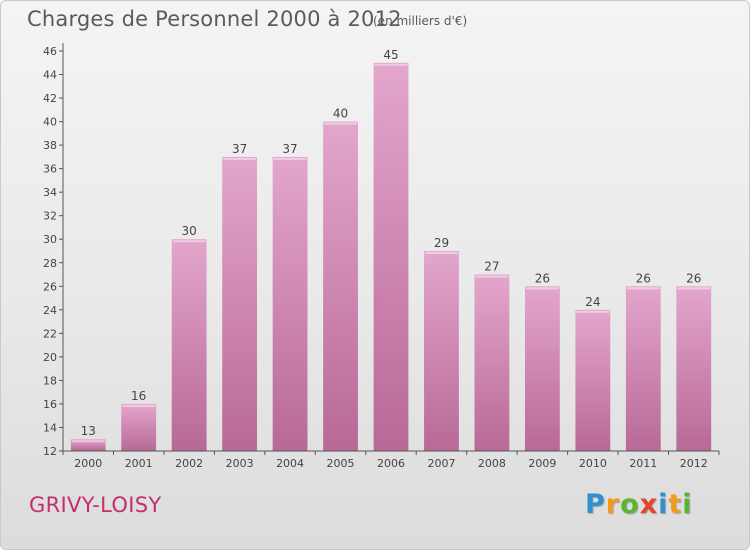 The height and width of the screenshot is (550, 750). I want to click on bar-2002, so click(189, 345).